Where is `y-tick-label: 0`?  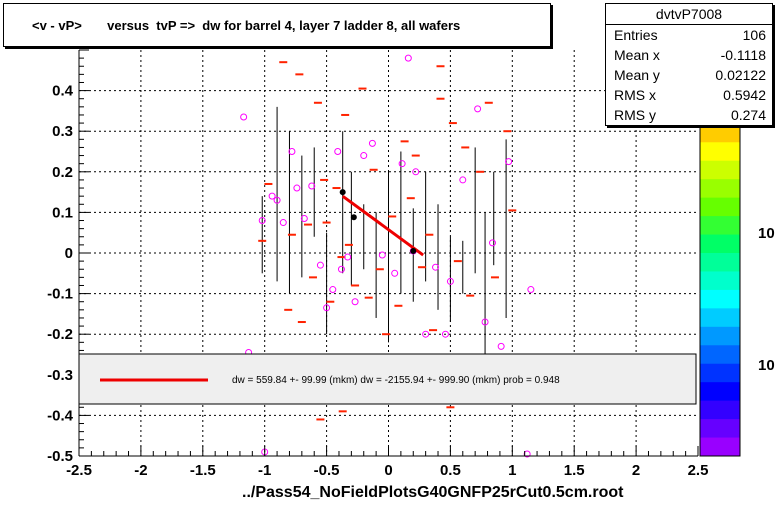
y-tick-label: 0 is located at coordinates (69, 253).